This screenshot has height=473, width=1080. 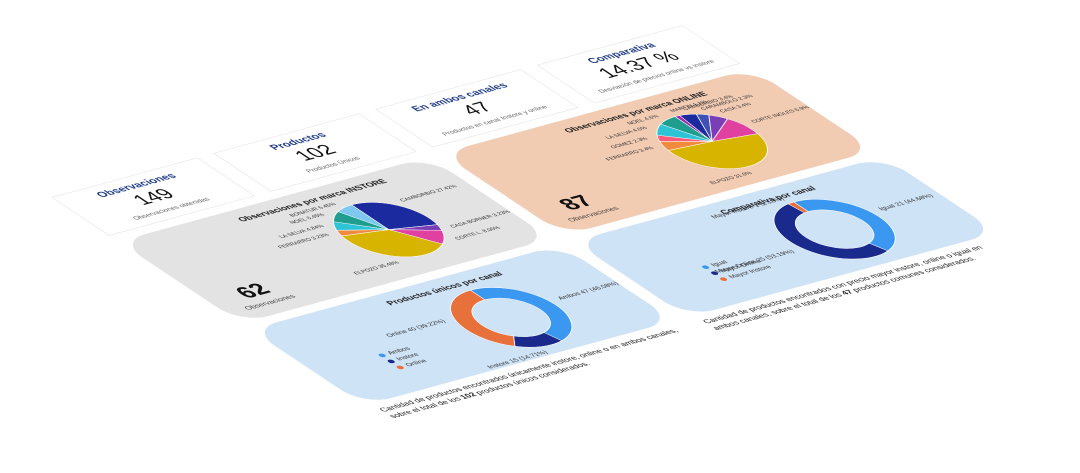 I want to click on slice-value-label: 31.0%, so click(x=744, y=175).